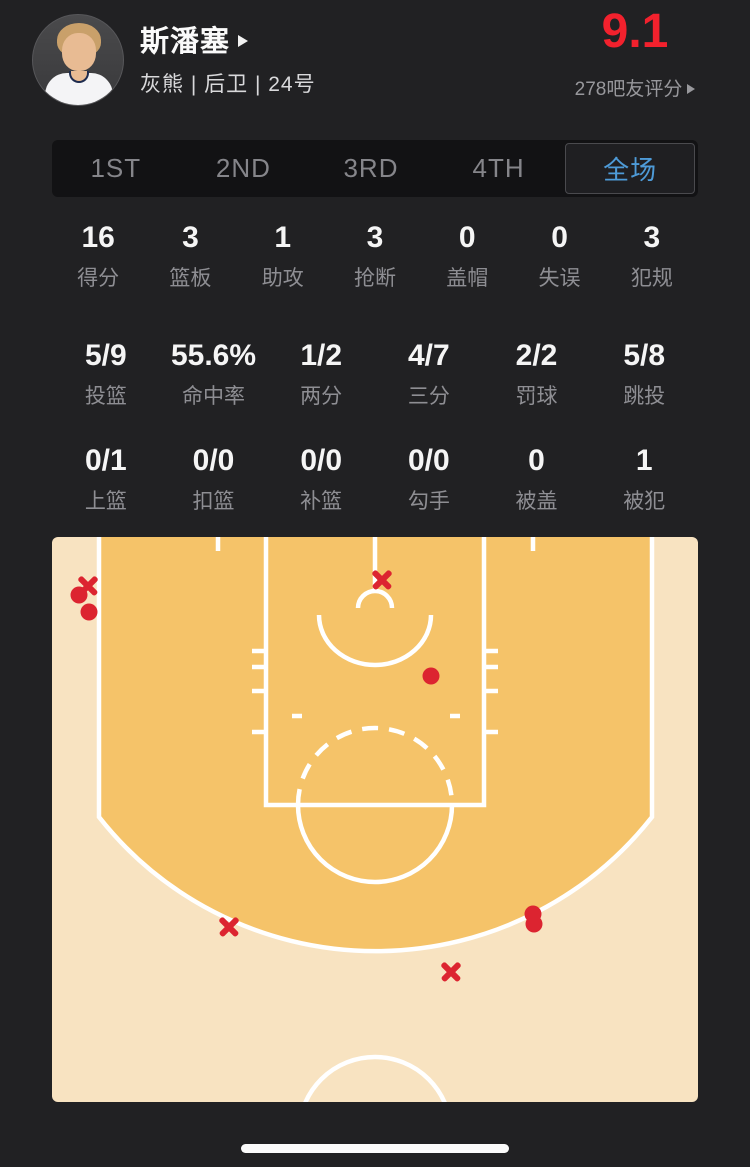  What do you see at coordinates (428, 501) in the screenshot?
I see `stat-label: 勾手` at bounding box center [428, 501].